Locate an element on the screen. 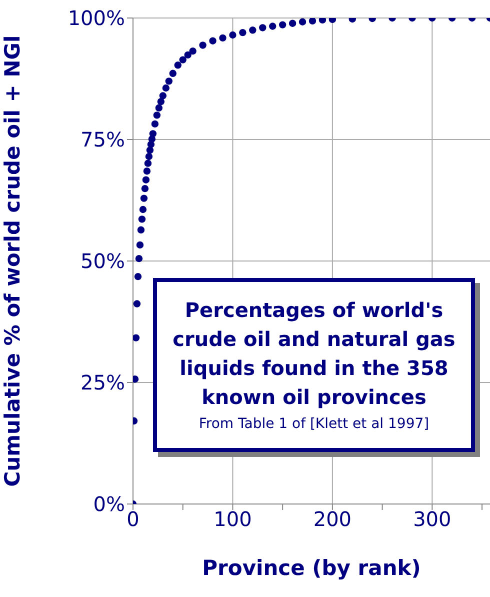 The image size is (490, 597). x-tick-label: 100 is located at coordinates (233, 519).